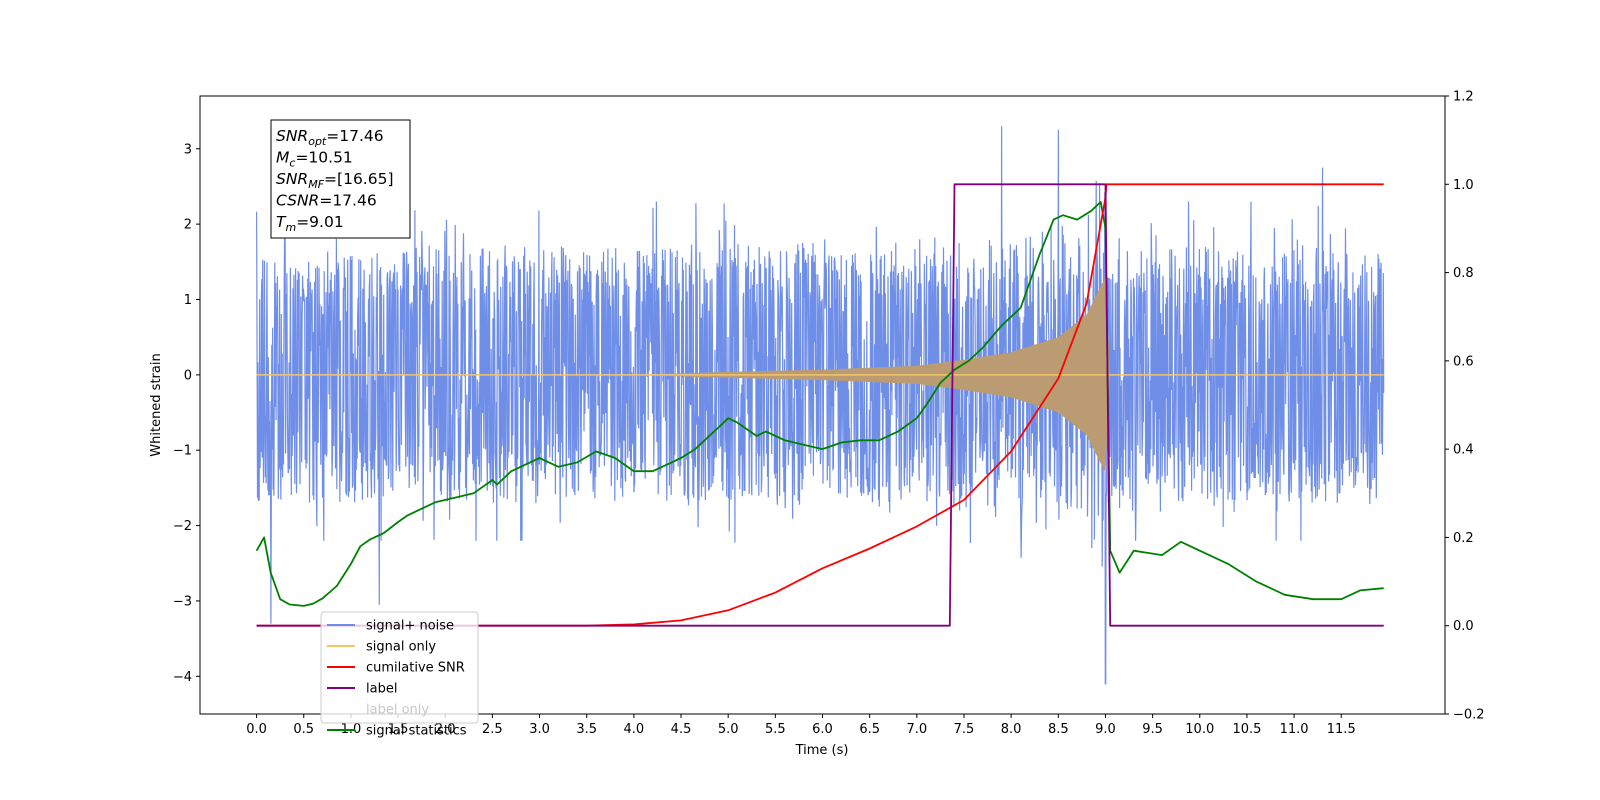 This screenshot has height=800, width=1600. Describe the element at coordinates (156, 404) in the screenshot. I see `y-axis-label: Whitened strain` at that location.